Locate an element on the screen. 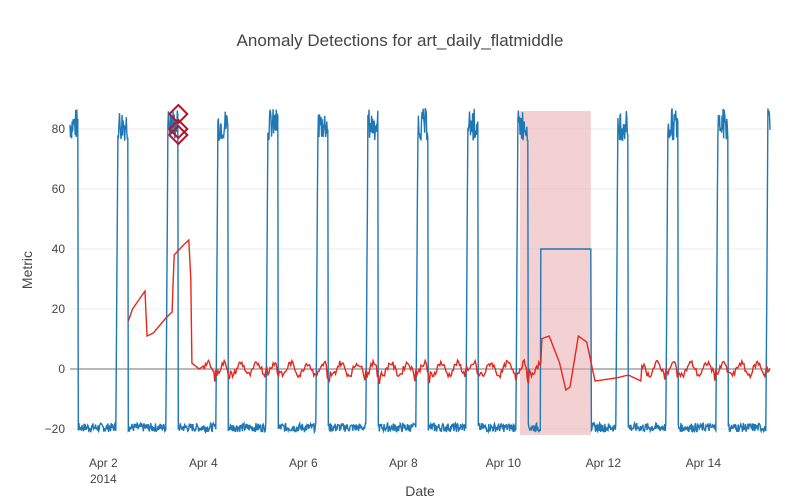 The width and height of the screenshot is (800, 500). x-tick-label: Apr 8 is located at coordinates (403, 463).